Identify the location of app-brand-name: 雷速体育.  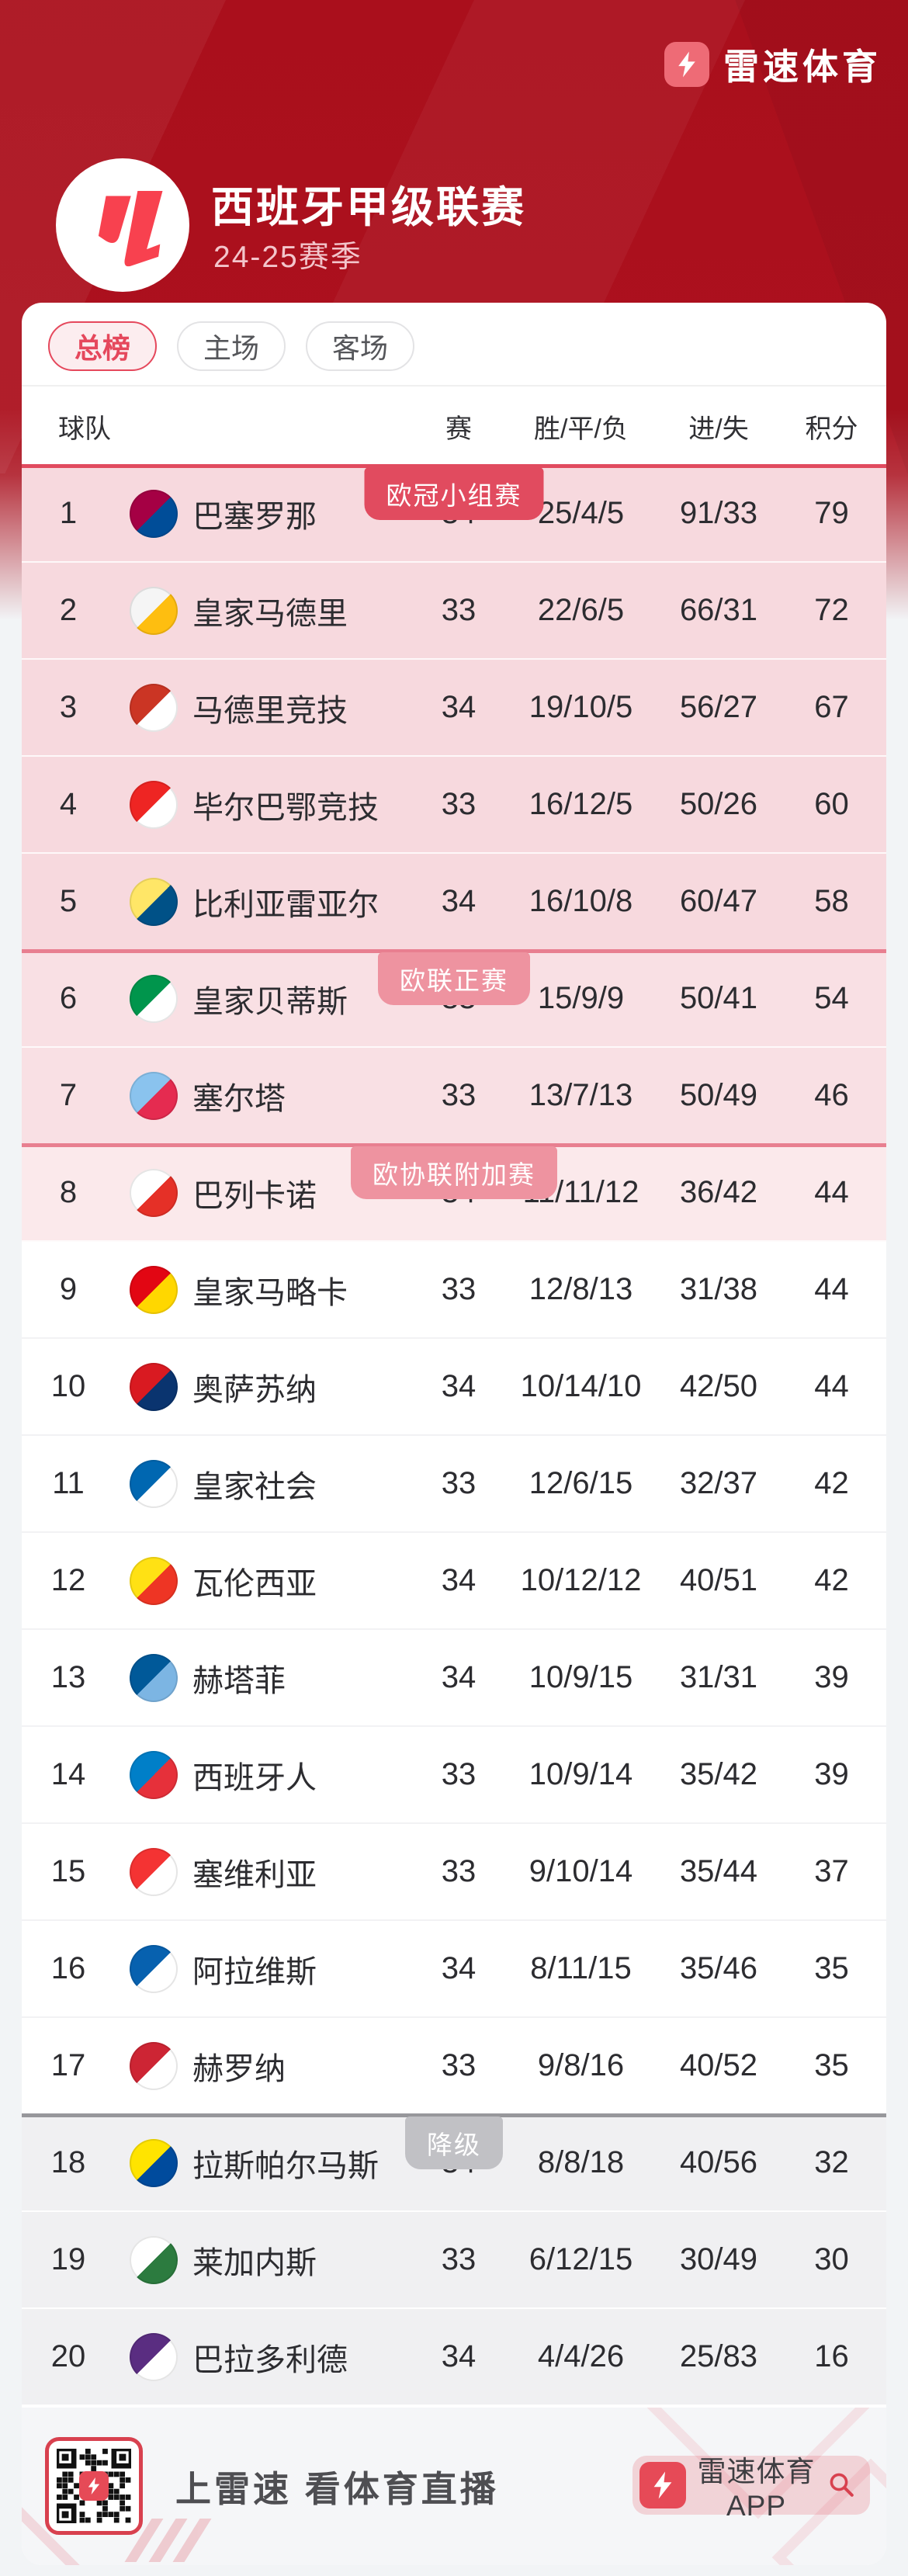
(802, 67).